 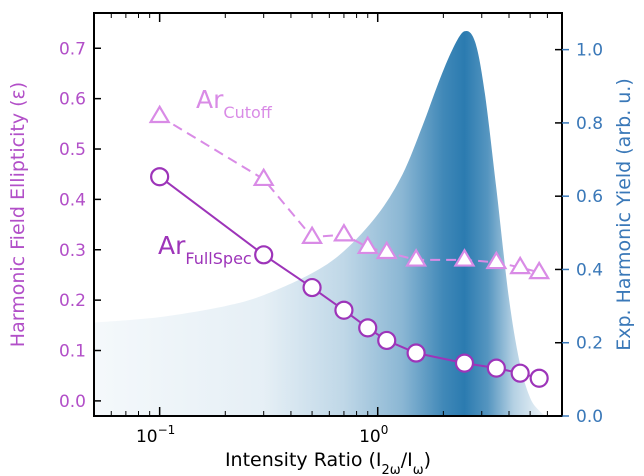 What do you see at coordinates (589, 270) in the screenshot?
I see `y-right-tick-label: 0.4` at bounding box center [589, 270].